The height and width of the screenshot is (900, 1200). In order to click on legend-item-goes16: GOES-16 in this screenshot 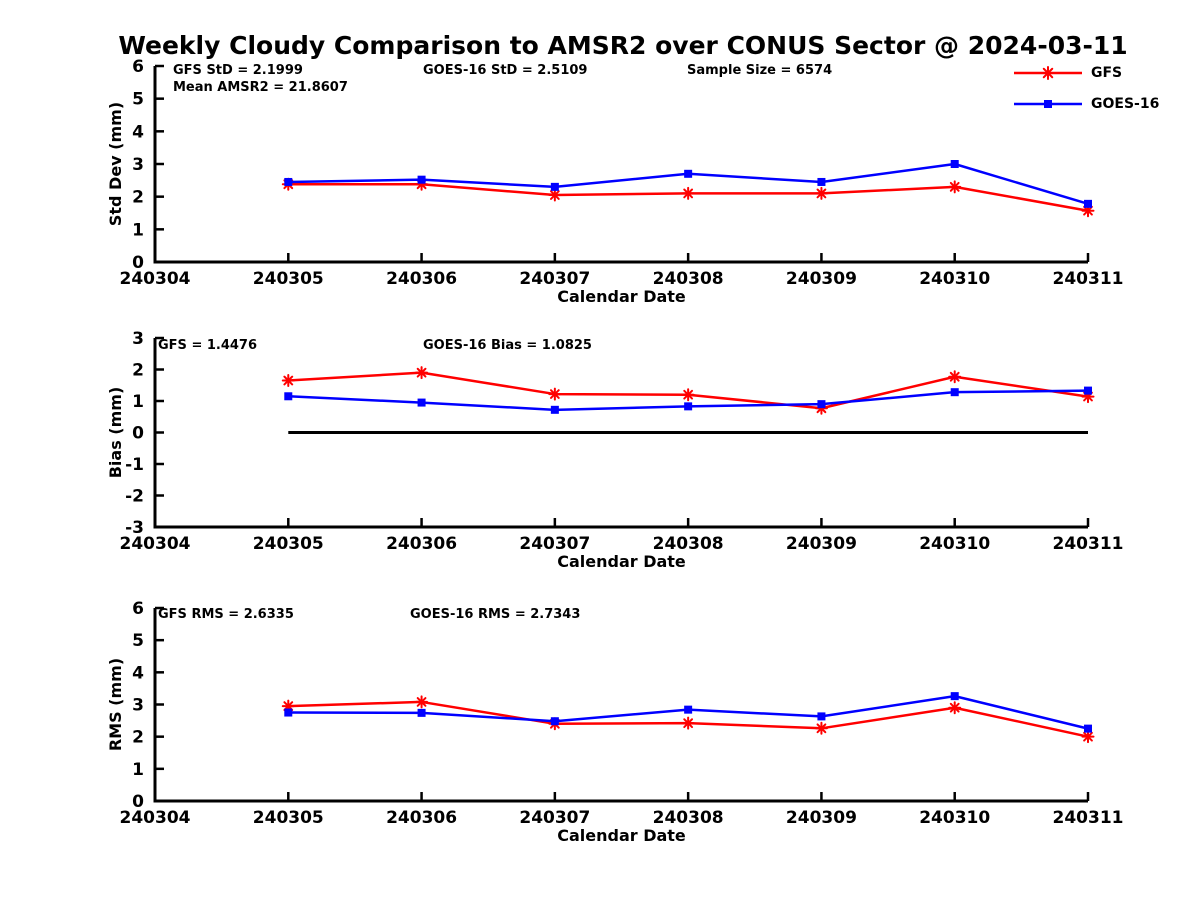, I will do `click(1085, 103)`.